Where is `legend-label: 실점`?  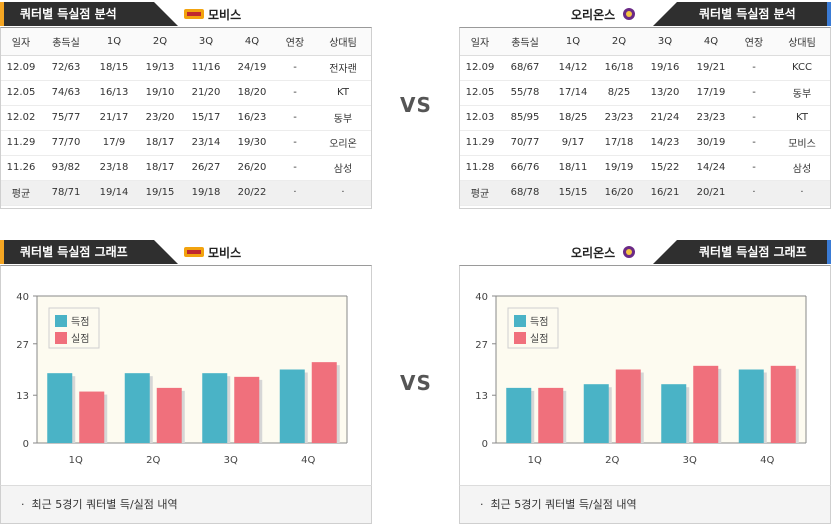
legend-label: 실점 is located at coordinates (80, 339).